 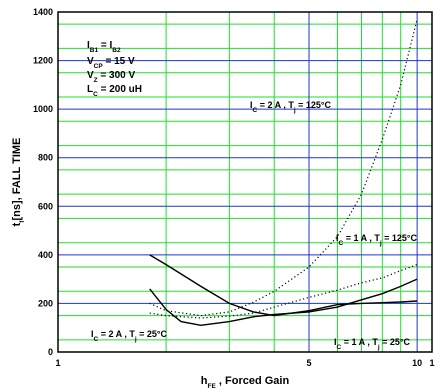 What do you see at coordinates (45, 255) in the screenshot?
I see `y-tick-label: 400` at bounding box center [45, 255].